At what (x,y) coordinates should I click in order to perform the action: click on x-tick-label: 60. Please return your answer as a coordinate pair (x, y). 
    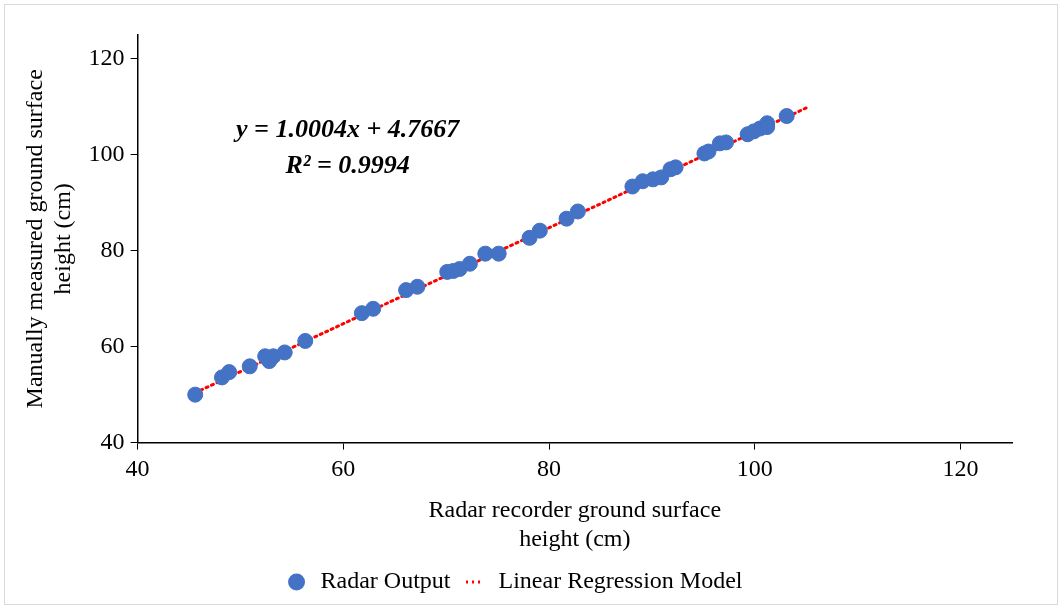
    Looking at the image, I should click on (343, 468).